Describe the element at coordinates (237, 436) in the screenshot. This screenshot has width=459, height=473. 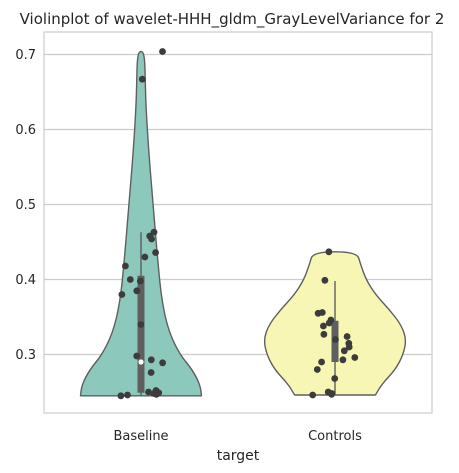
I see `x-tick-labels: Baseline Controls` at that location.